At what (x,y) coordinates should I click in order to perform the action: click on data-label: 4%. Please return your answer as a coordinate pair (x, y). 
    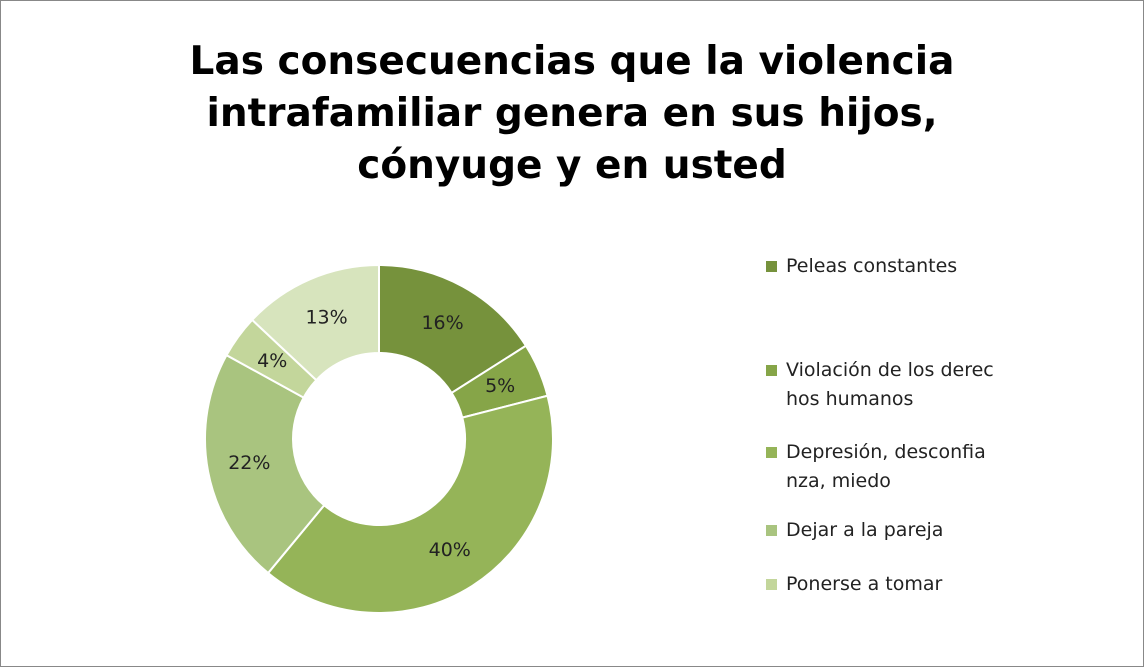
    Looking at the image, I should click on (272, 361).